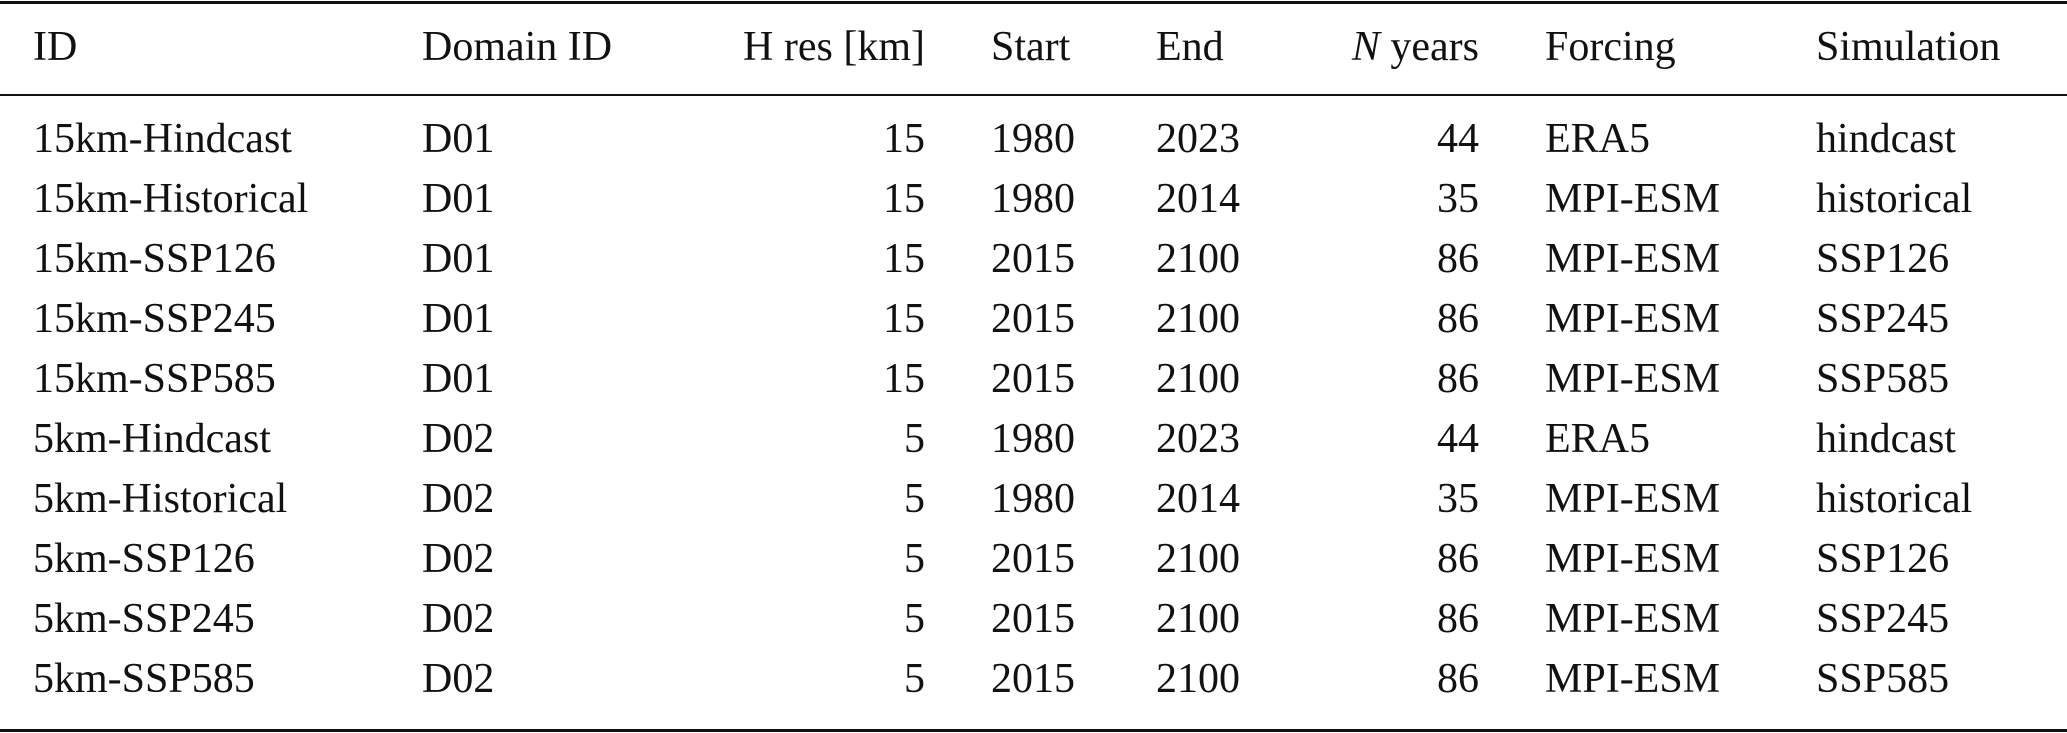 The width and height of the screenshot is (2067, 733). I want to click on column-header: End, so click(1190, 47).